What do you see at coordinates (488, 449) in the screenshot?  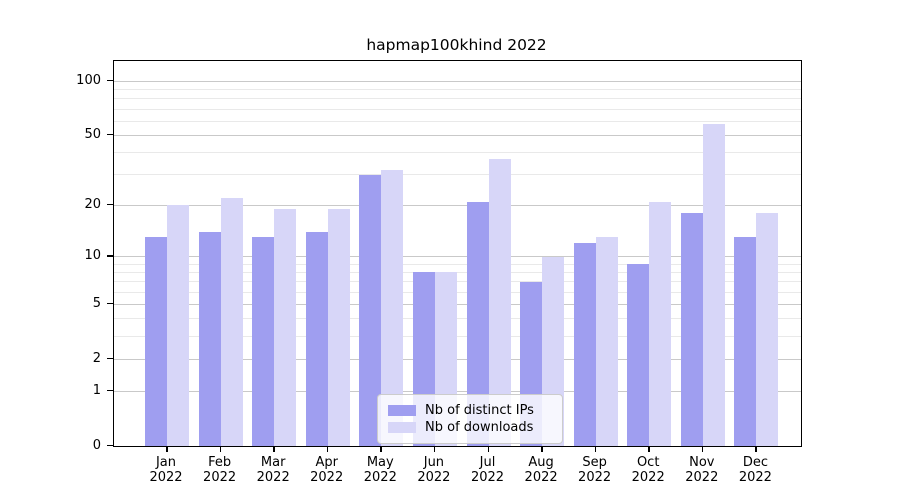 I see `x-tick-mark-jul` at bounding box center [488, 449].